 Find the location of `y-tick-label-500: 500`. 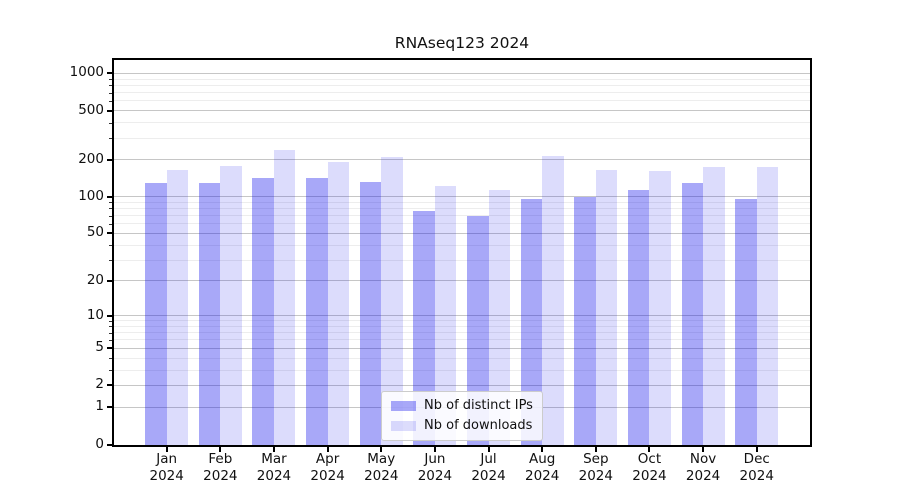

y-tick-label-500: 500 is located at coordinates (91, 109).